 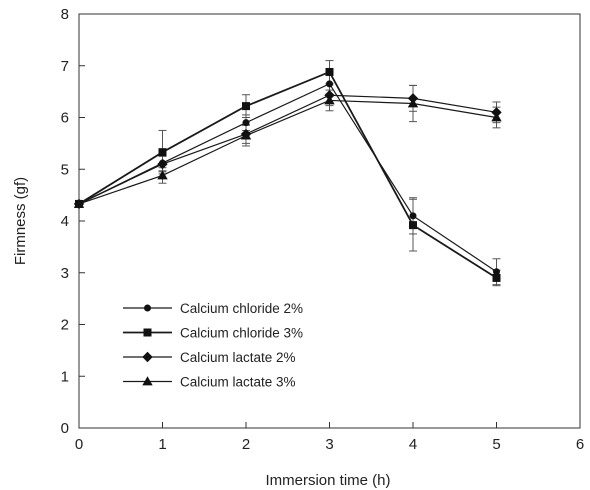 What do you see at coordinates (65, 325) in the screenshot?
I see `y-tick-label: 2` at bounding box center [65, 325].